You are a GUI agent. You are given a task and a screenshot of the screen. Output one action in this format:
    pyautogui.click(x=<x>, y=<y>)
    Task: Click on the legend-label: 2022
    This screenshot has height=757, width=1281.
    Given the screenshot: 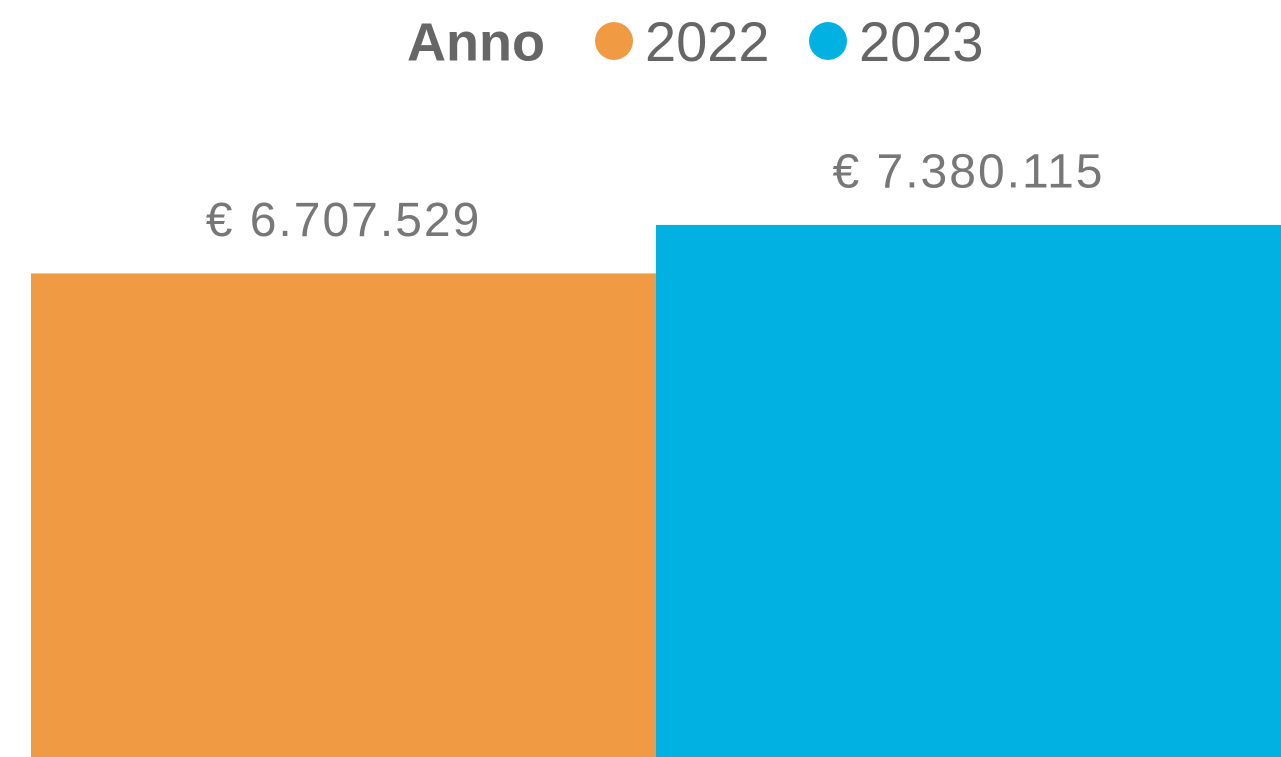 What is the action you would take?
    pyautogui.click(x=707, y=41)
    